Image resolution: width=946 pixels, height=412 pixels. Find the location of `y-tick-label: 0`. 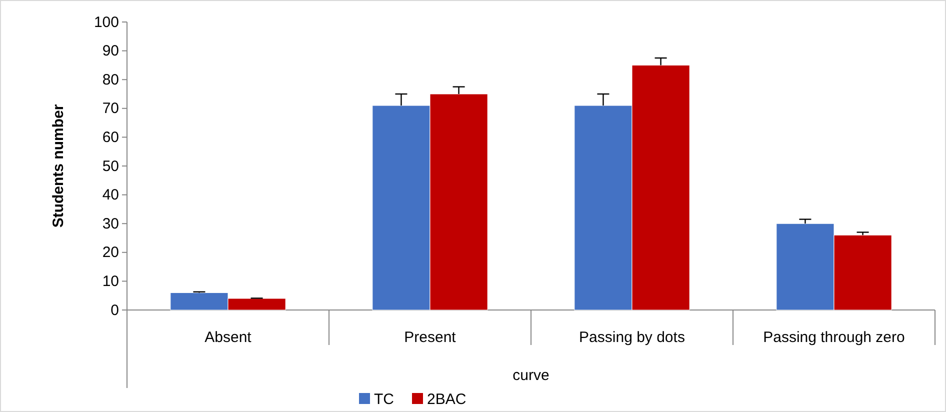

y-tick-label: 0 is located at coordinates (114, 310).